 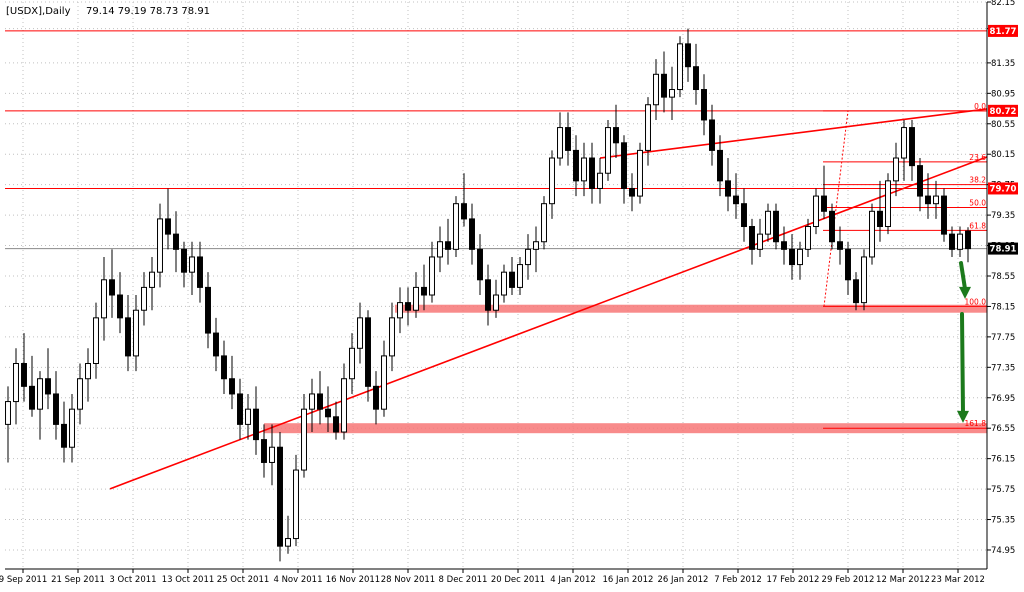 I want to click on projection-arrows, so click(x=964, y=342).